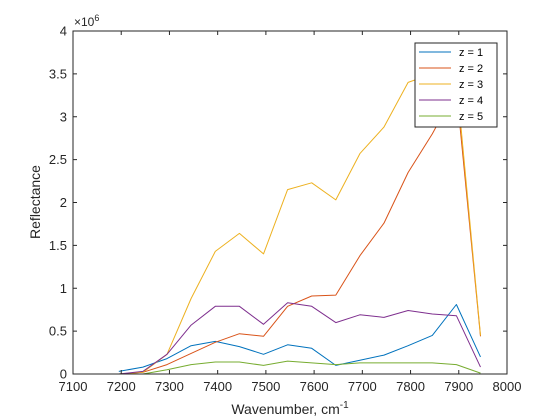  I want to click on legend-label-2: z = 2, so click(471, 69).